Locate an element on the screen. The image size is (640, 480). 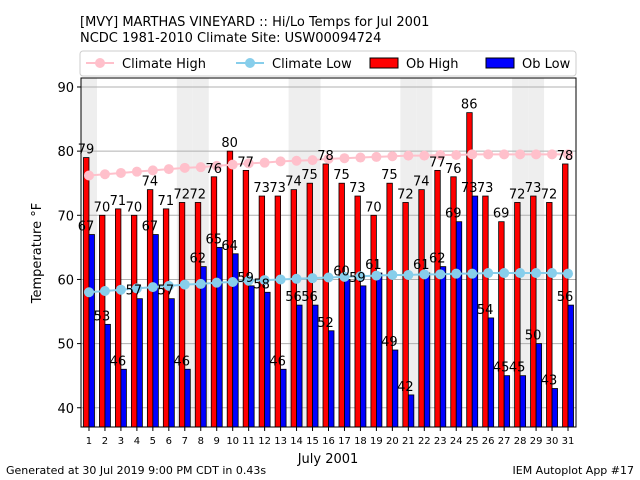
x-tick-label: 30 is located at coordinates (552, 441).